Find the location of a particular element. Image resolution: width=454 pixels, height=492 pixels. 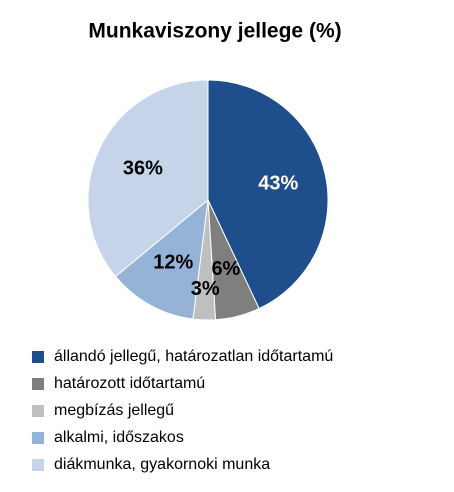

value-label: 43% is located at coordinates (278, 184).